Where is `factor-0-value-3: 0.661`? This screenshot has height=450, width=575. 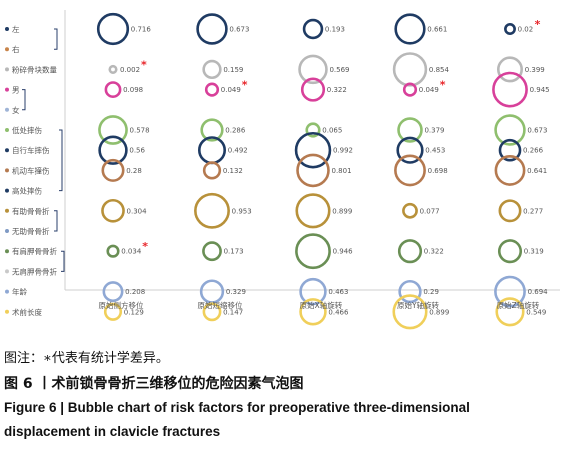 factor-0-value-3: 0.661 is located at coordinates (437, 30).